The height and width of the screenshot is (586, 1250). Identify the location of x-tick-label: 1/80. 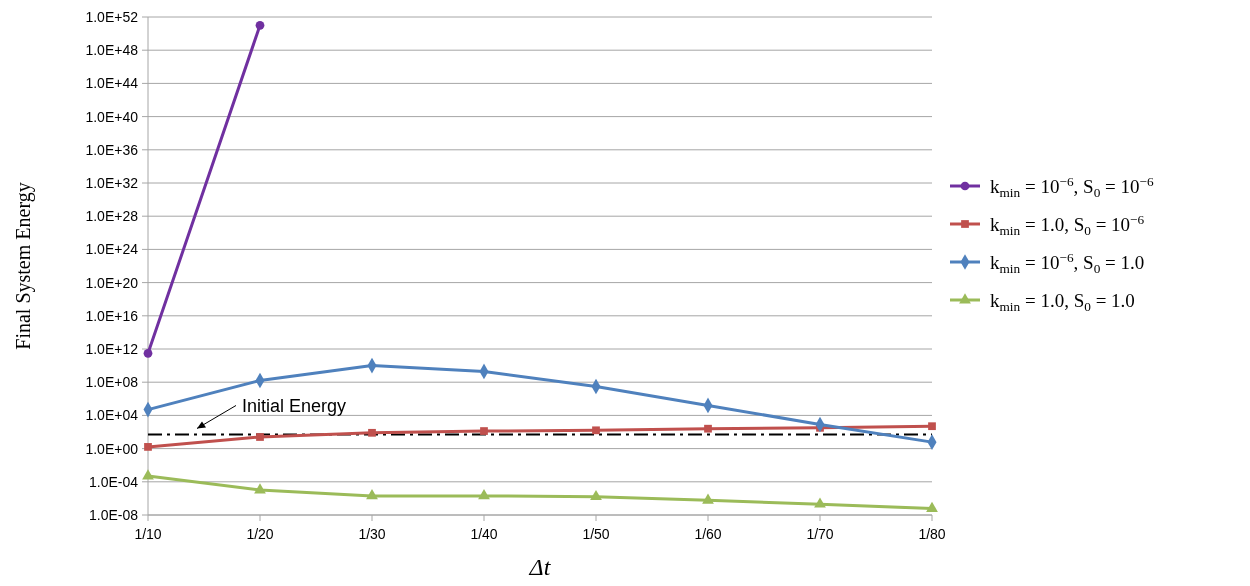
(932, 534).